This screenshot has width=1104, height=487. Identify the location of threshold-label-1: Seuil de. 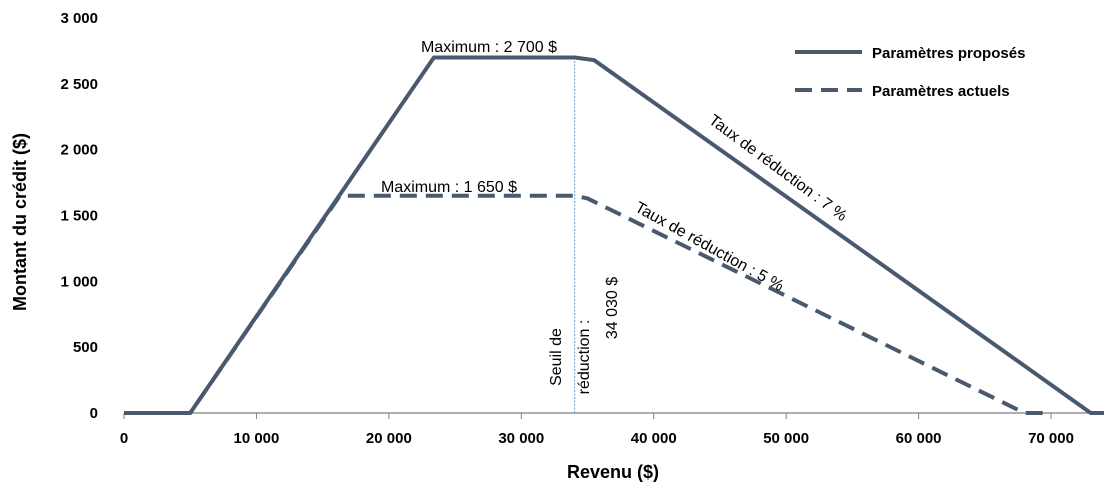
(556, 357).